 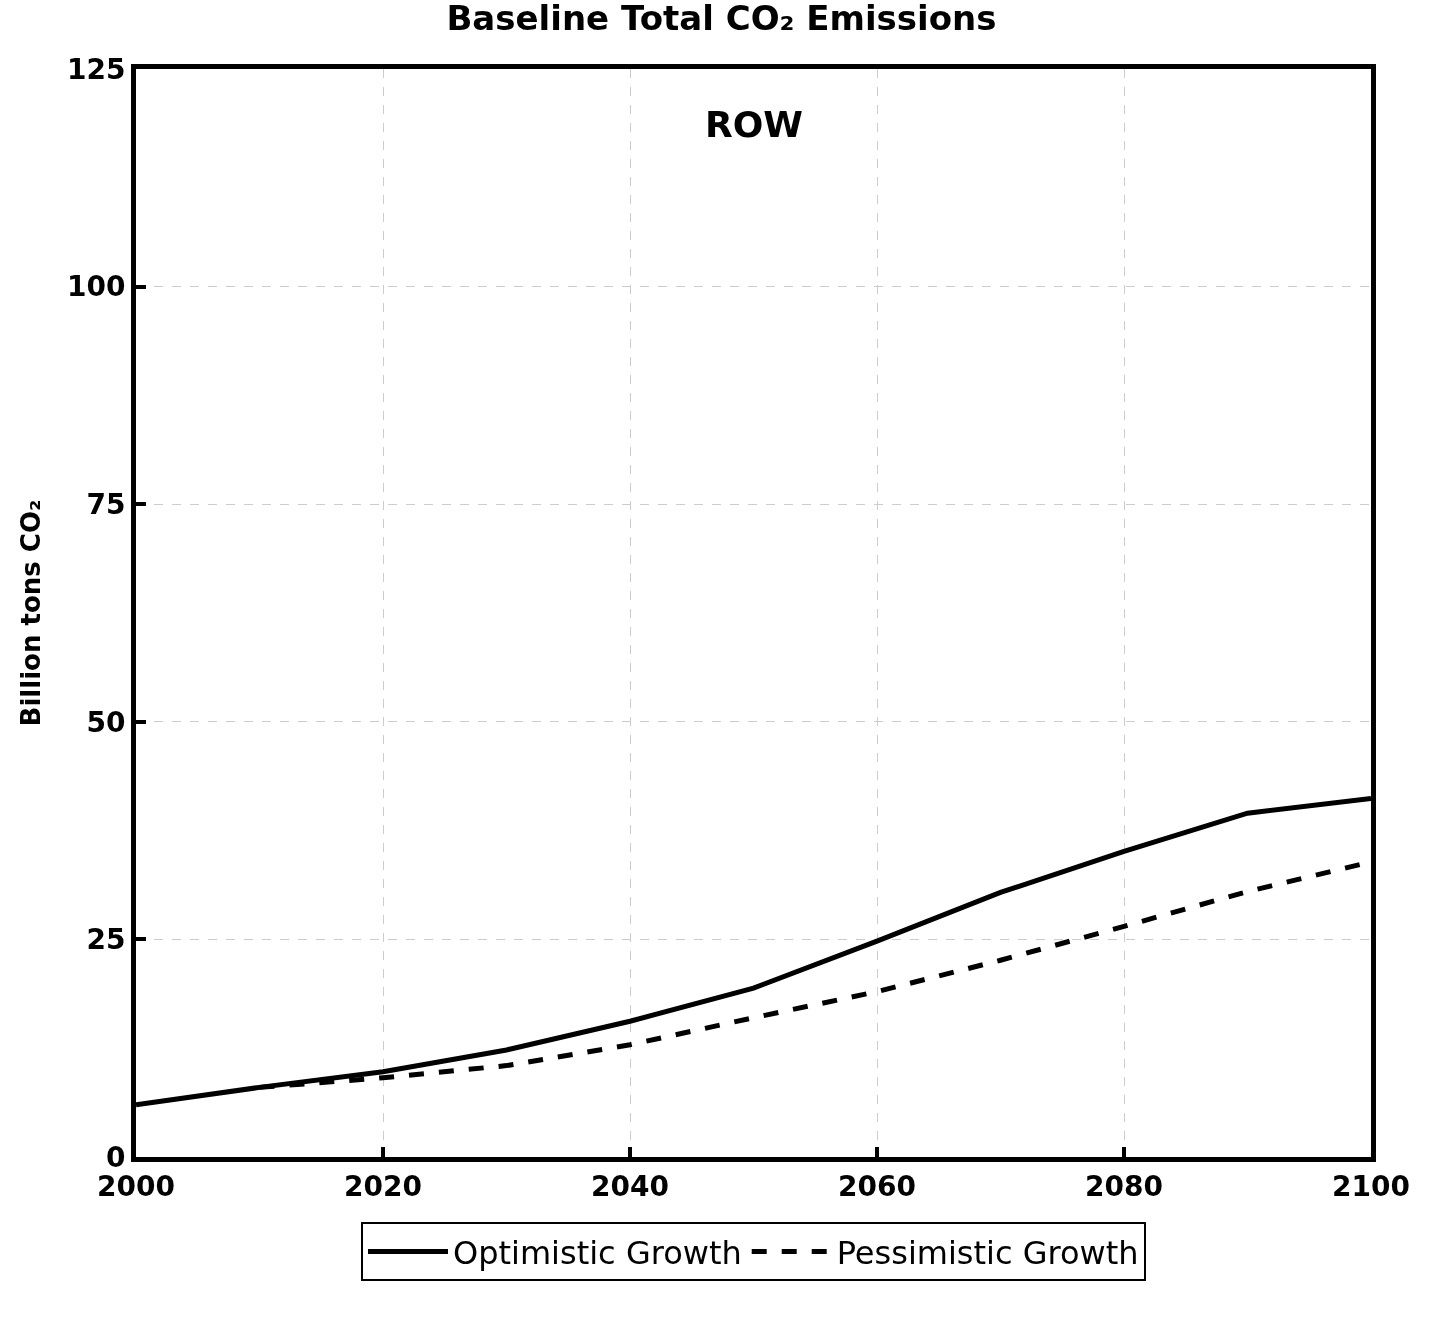 What do you see at coordinates (721, 19) in the screenshot?
I see `chart-title: Baseline Total CO₂ Emissions` at bounding box center [721, 19].